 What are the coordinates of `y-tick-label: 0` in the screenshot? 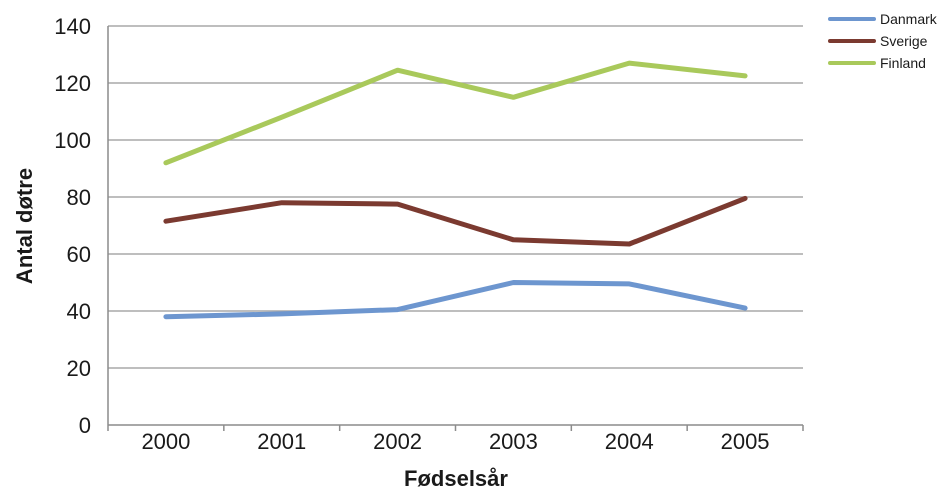 It's located at (85, 425).